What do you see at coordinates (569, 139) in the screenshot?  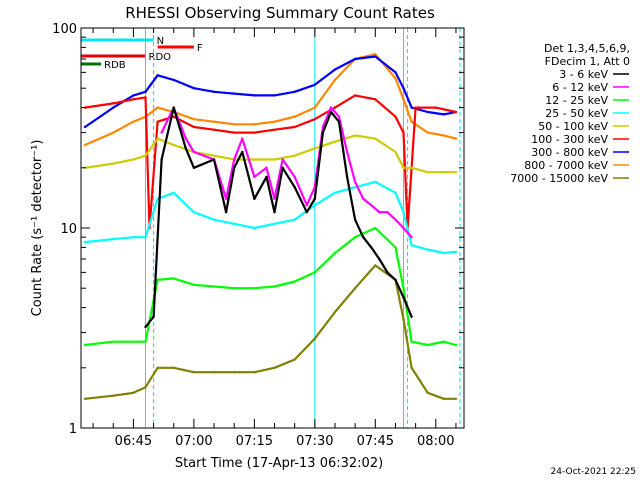 I see `legend-label-100-300-kev: 100 - 300 keV` at bounding box center [569, 139].